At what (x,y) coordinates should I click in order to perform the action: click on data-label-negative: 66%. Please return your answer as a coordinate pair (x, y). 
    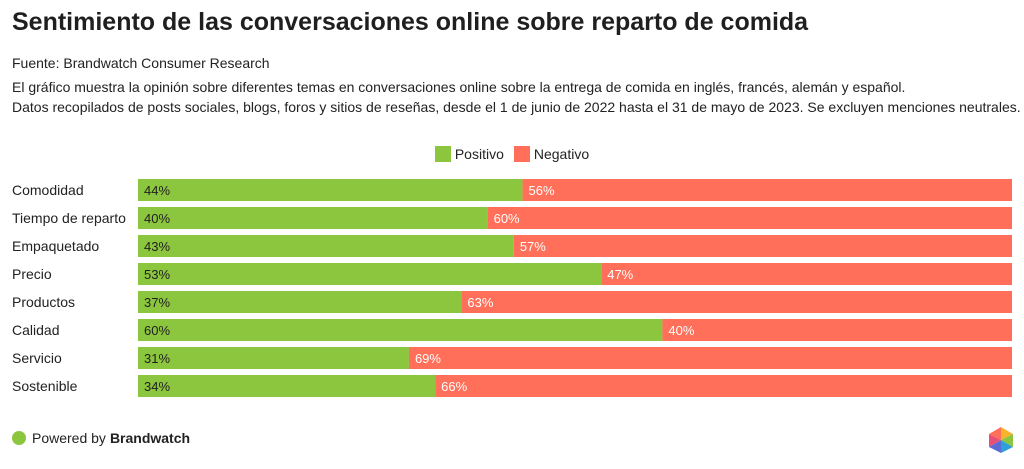
    Looking at the image, I should click on (454, 386).